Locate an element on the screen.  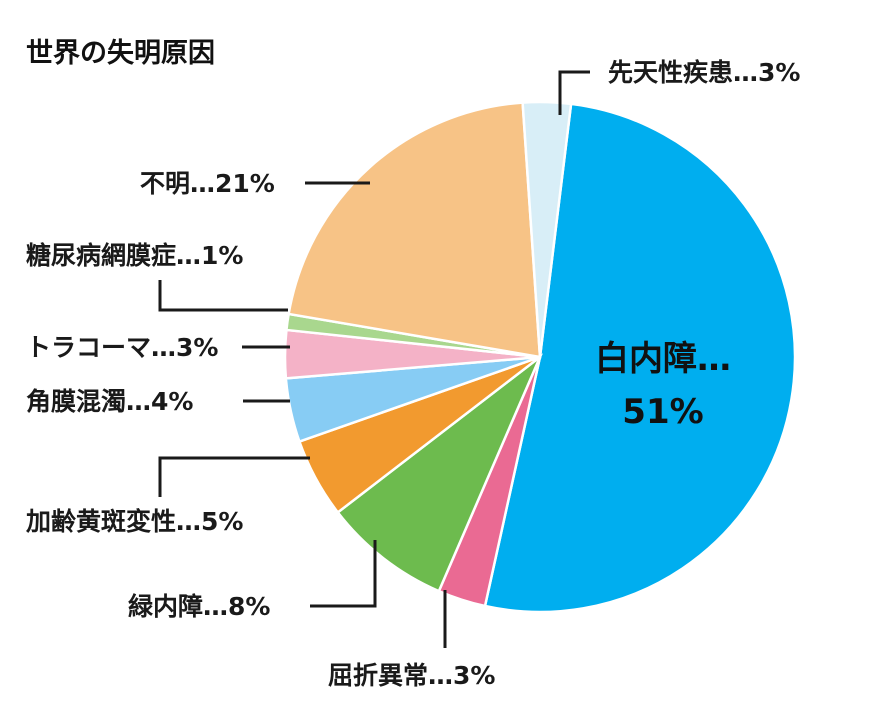
slice-label-tonyo: 糖尿病網膜症…1% is located at coordinates (134, 255).